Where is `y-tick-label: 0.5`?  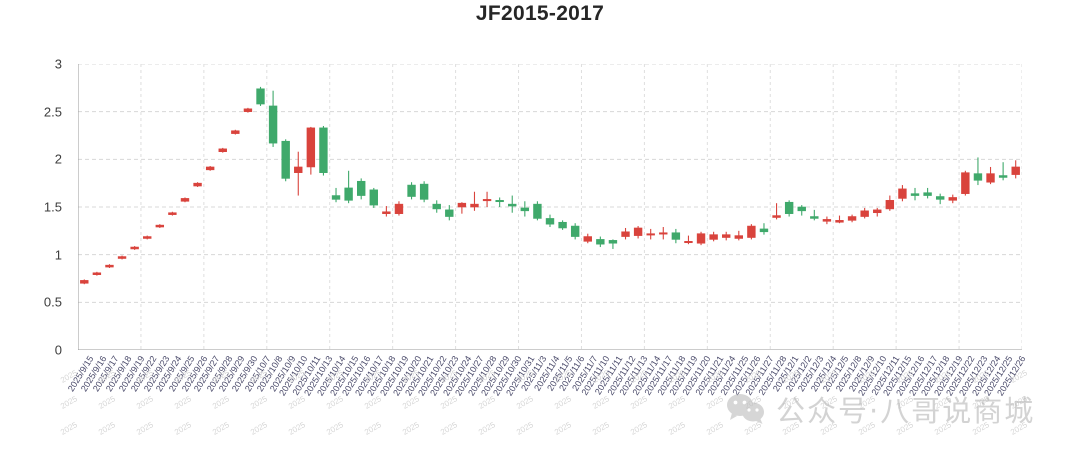 y-tick-label: 0.5 is located at coordinates (52, 302).